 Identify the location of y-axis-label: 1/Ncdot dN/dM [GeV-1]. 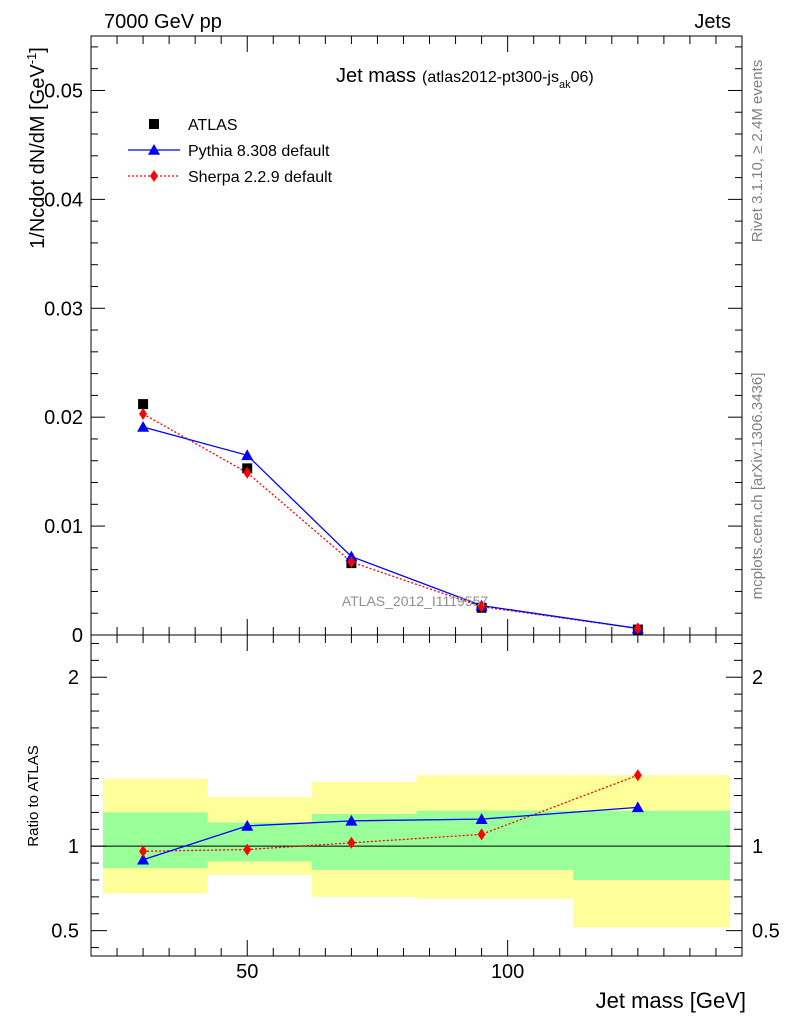
(36, 148).